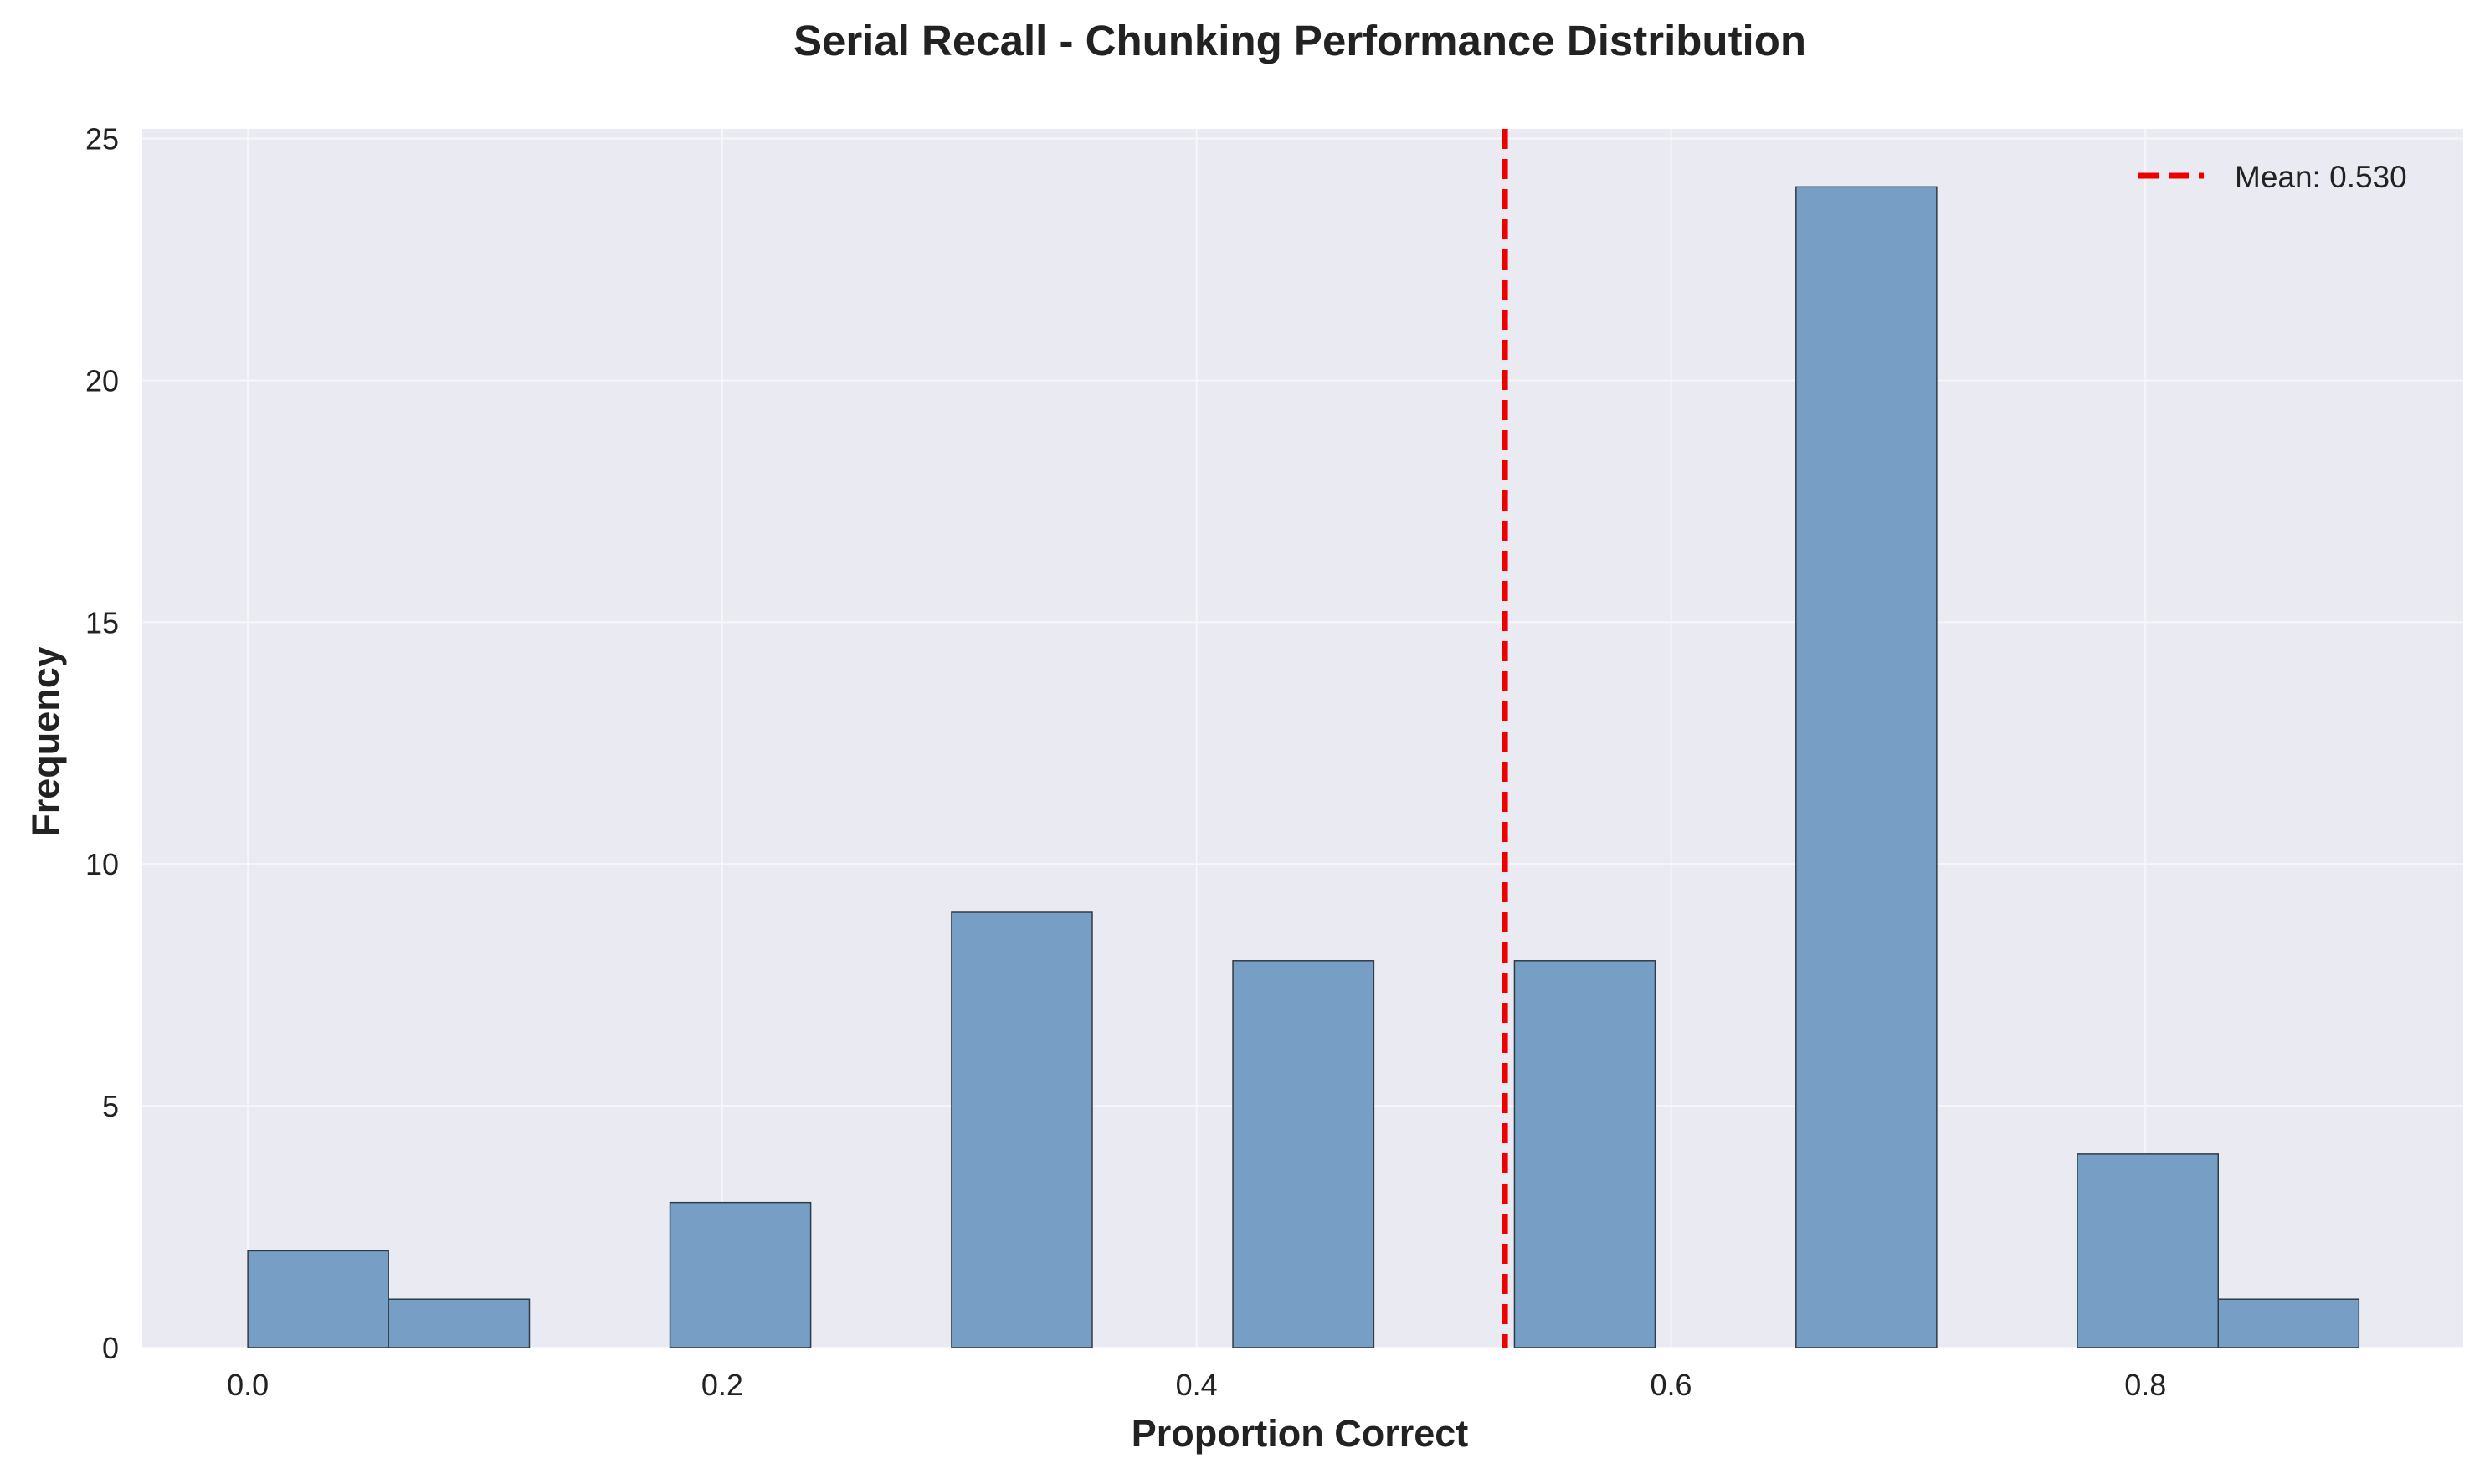 The height and width of the screenshot is (1484, 2485). I want to click on x-tick-label: 0.2, so click(722, 1385).